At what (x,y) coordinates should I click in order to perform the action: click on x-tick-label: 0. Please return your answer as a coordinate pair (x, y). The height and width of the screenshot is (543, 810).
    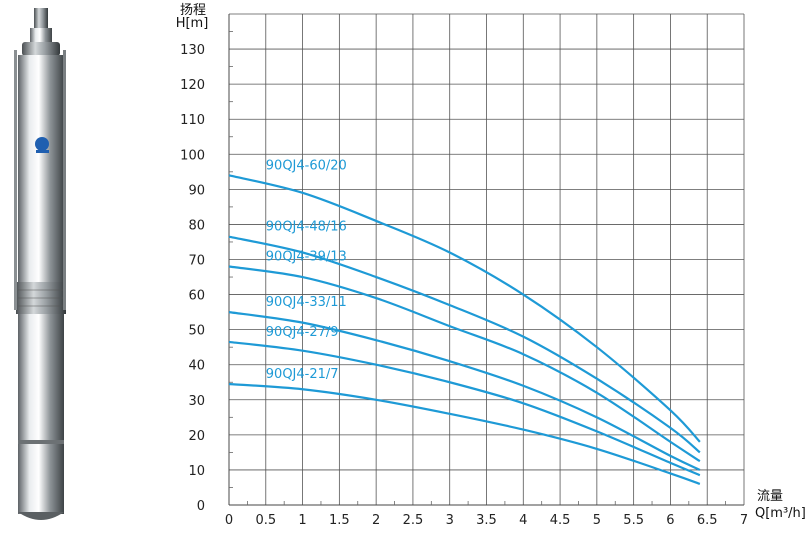
    Looking at the image, I should click on (229, 520).